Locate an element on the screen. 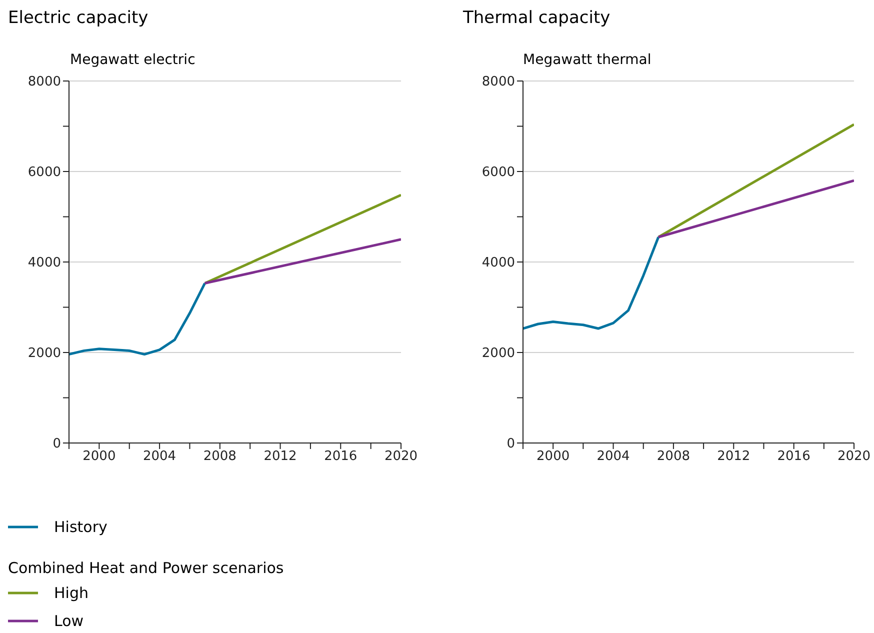 The image size is (874, 633). y-axis-title: Megawatt electric is located at coordinates (133, 60).